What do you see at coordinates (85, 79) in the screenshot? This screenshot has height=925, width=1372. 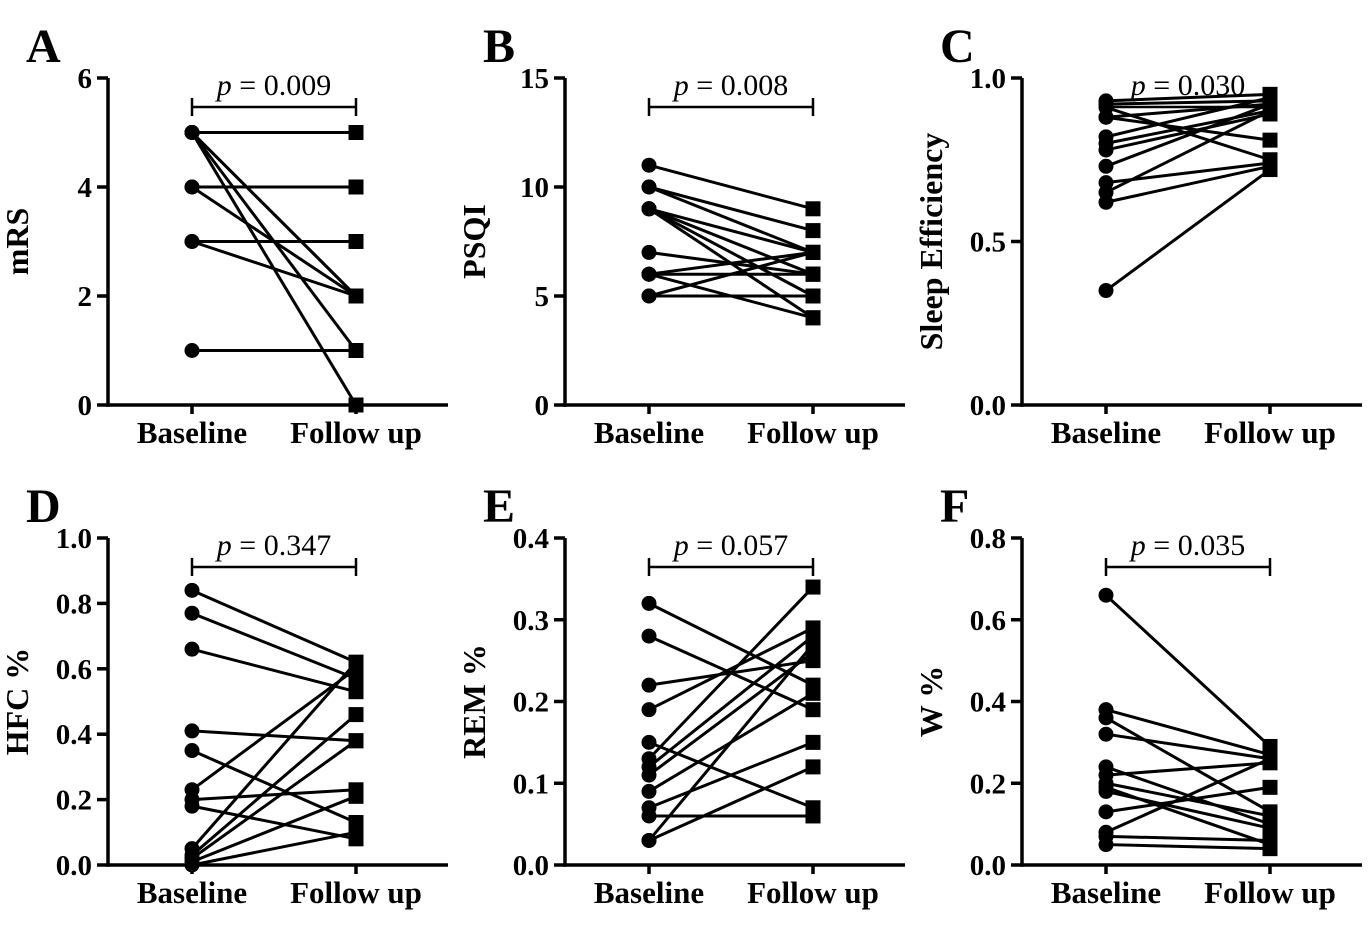 I see `y-tick-label: 6` at bounding box center [85, 79].